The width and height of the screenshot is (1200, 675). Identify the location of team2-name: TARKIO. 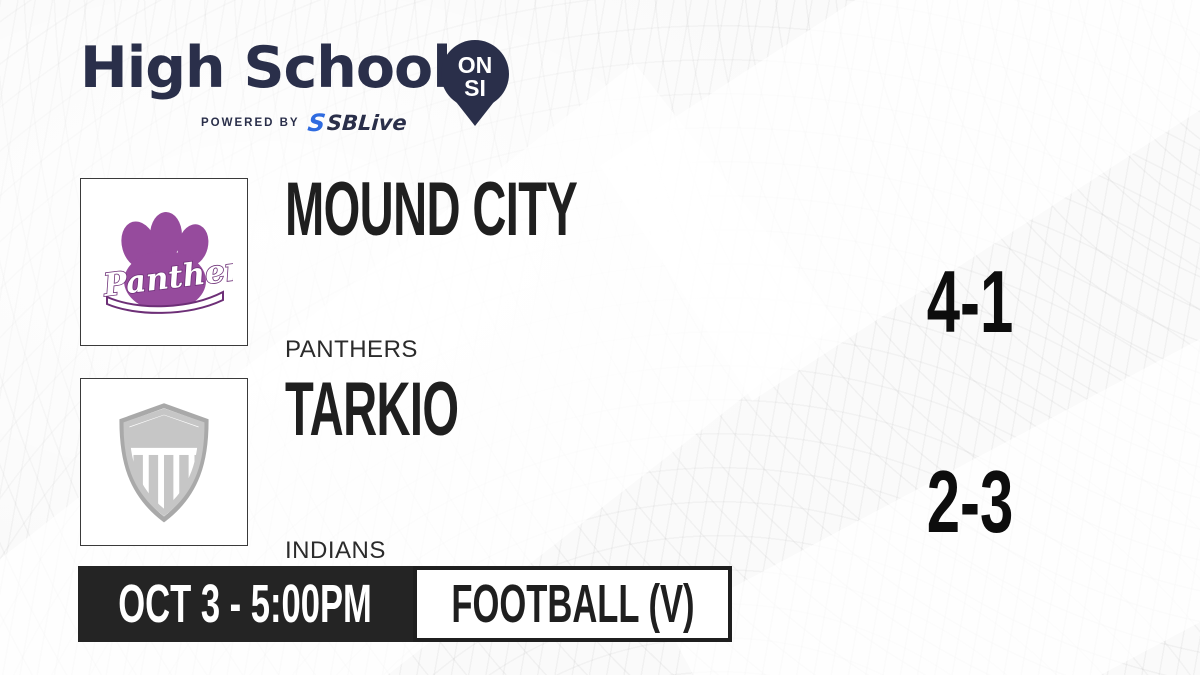
(372, 409).